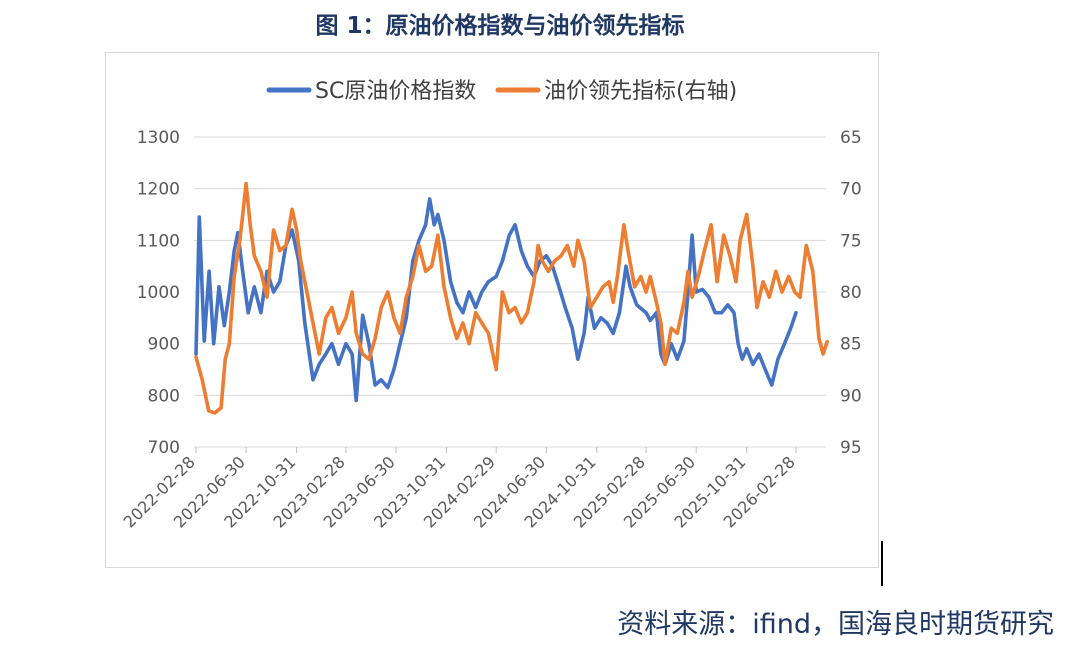  I want to click on y-left-tick-label: 900, so click(164, 345).